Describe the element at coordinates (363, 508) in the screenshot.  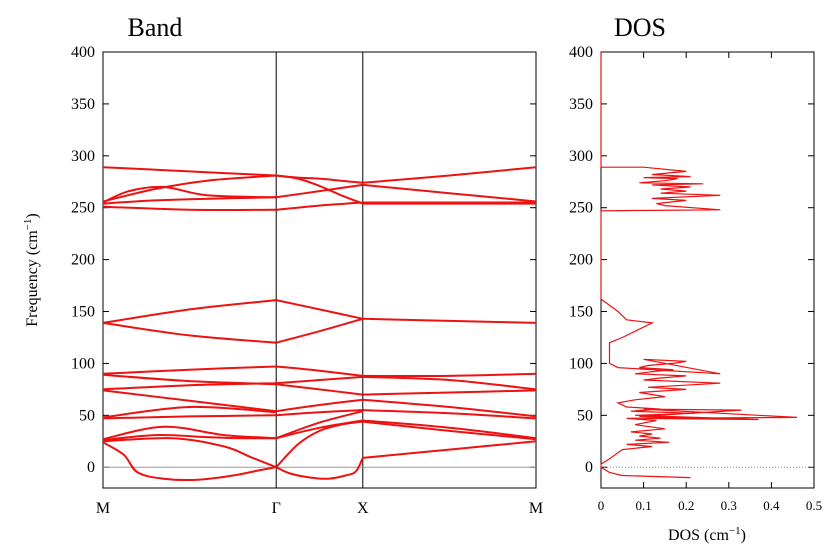
I see `band-x-tick-label: X` at that location.